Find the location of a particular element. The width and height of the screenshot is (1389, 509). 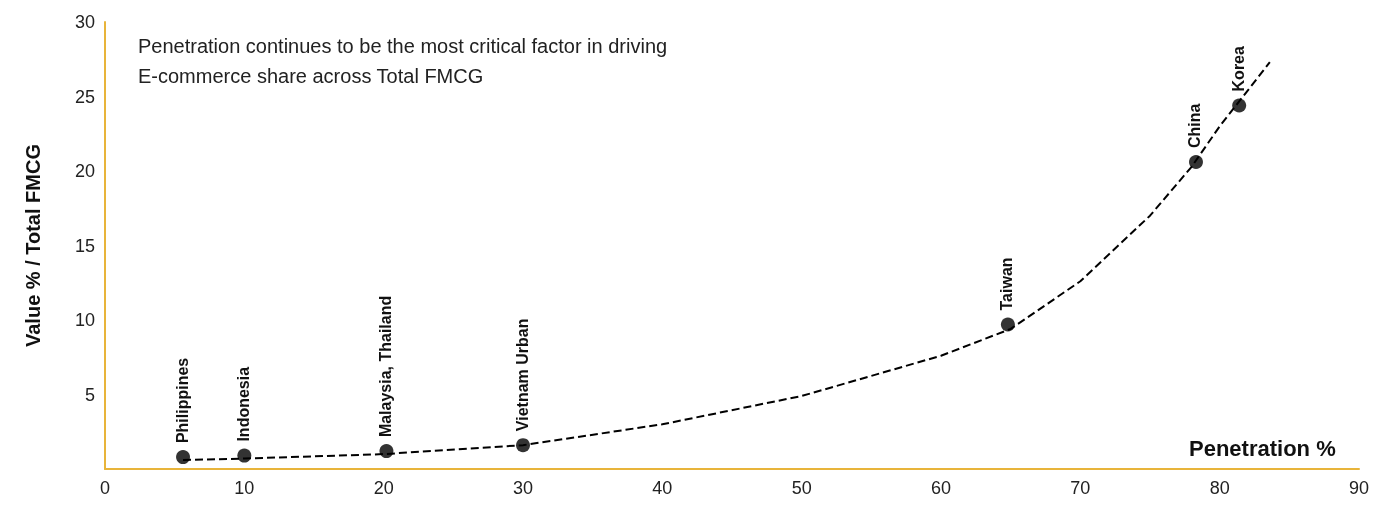

x-axis-title: Penetration % is located at coordinates (1262, 448).